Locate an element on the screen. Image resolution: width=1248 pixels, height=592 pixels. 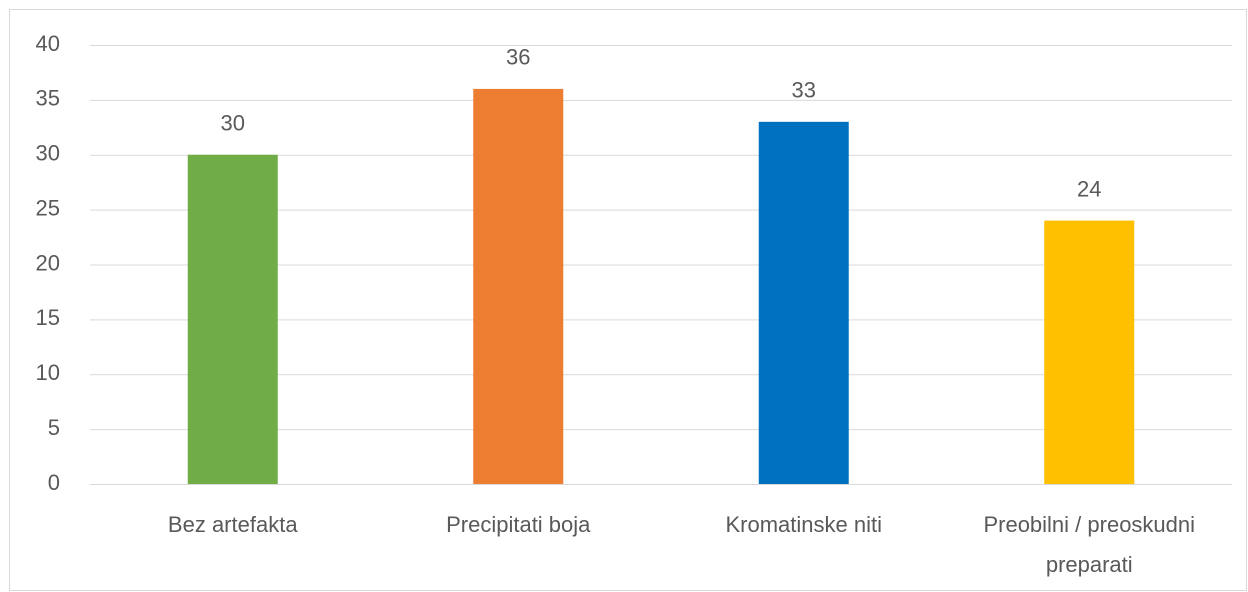
x-tick-label: Preobilni / preoskudni preparati is located at coordinates (1089, 544).